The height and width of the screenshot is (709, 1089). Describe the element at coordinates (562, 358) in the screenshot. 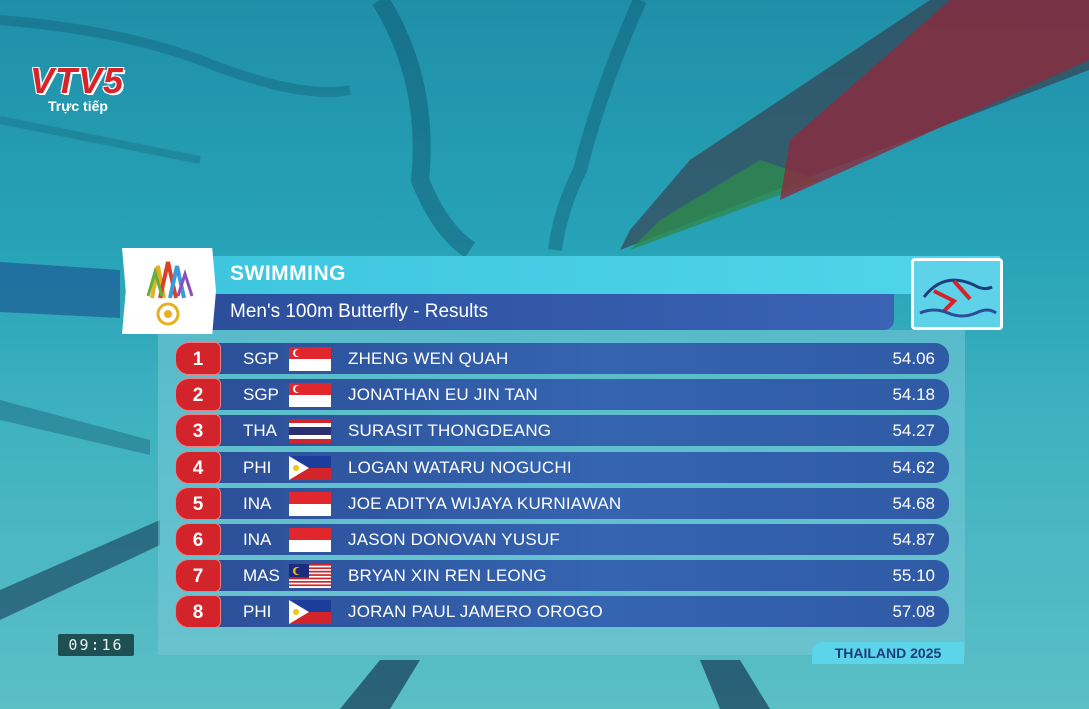

I see `result-row: 1 SGP ZHENG WEN QUAH 54.06` at that location.